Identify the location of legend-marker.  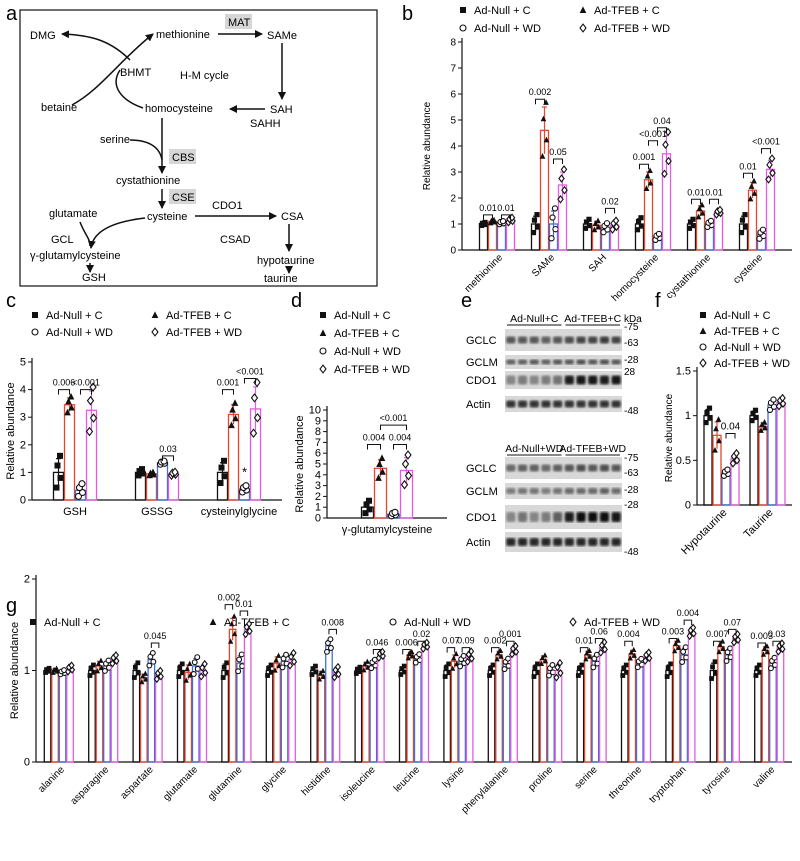
(35, 315).